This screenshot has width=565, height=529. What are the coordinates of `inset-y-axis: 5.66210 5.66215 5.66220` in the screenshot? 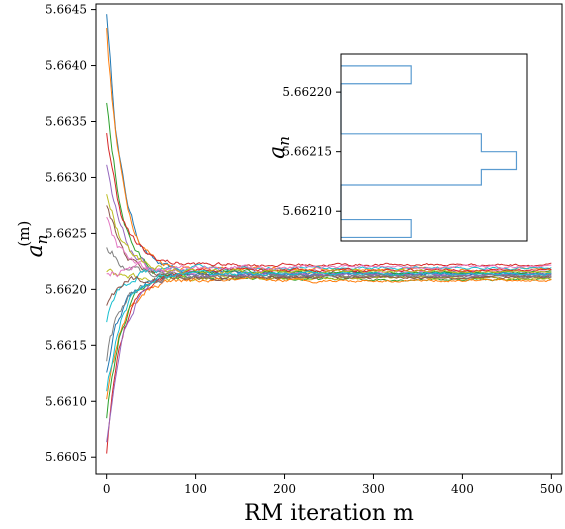 It's located at (311, 151).